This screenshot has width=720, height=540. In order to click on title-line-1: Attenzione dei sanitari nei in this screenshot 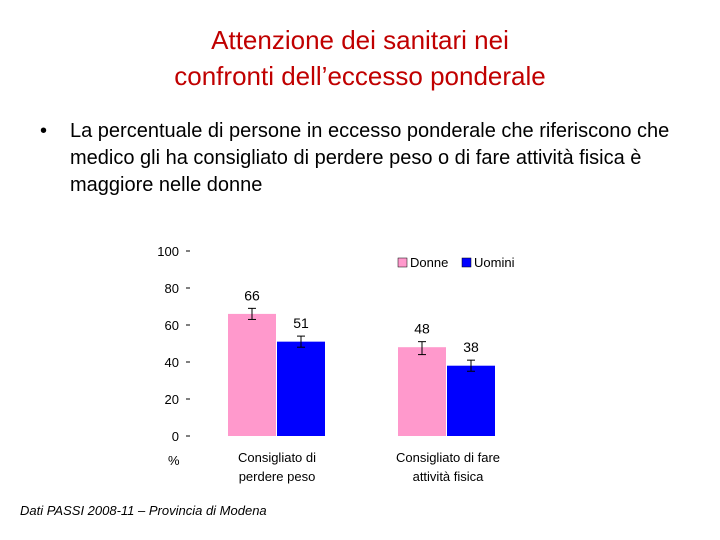, I will do `click(360, 40)`.